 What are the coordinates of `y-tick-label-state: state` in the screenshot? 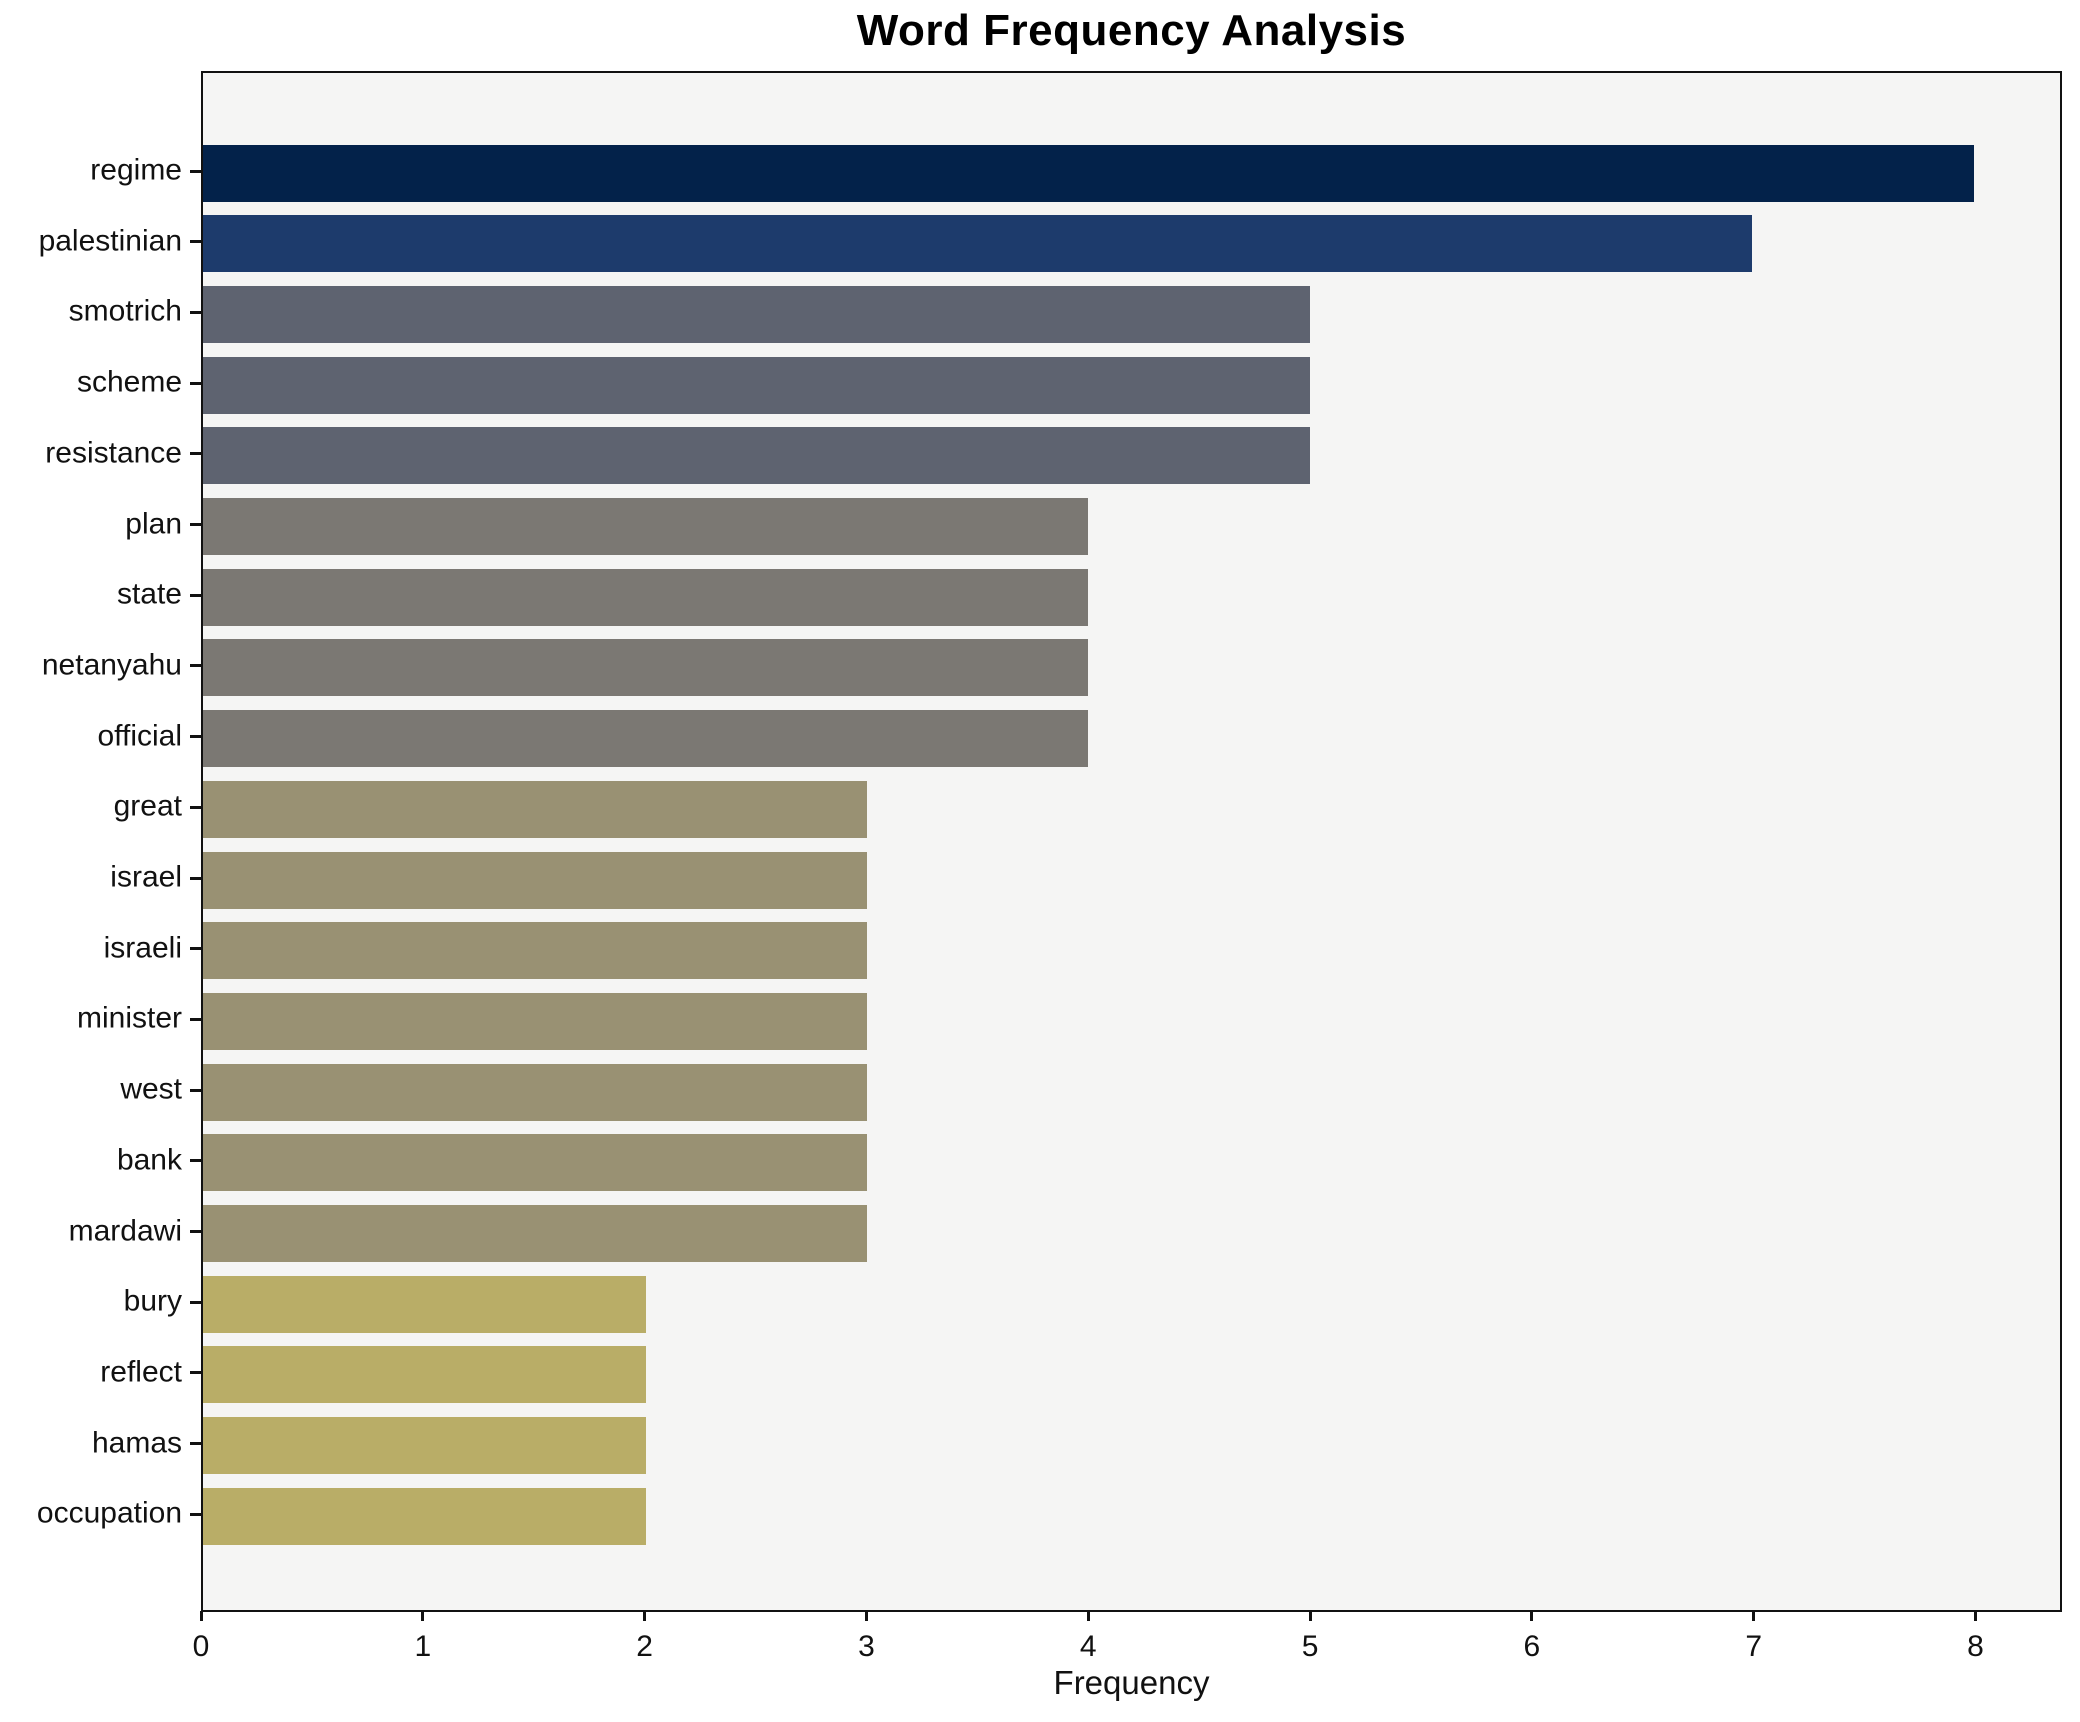 It's located at (149, 594).